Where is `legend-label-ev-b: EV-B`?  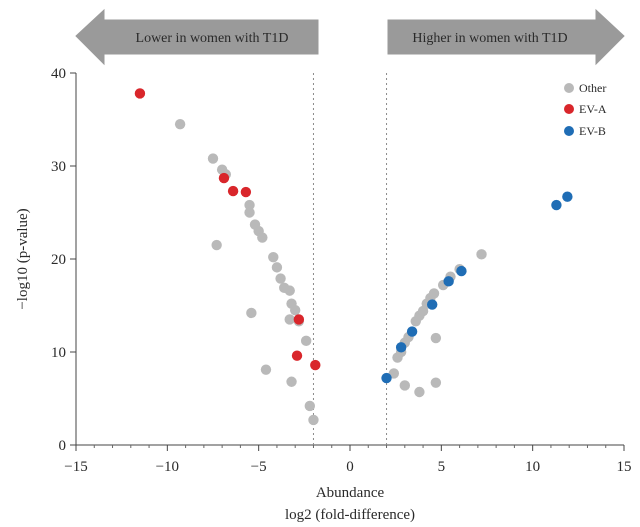
legend-label-ev-b: EV-B is located at coordinates (592, 131).